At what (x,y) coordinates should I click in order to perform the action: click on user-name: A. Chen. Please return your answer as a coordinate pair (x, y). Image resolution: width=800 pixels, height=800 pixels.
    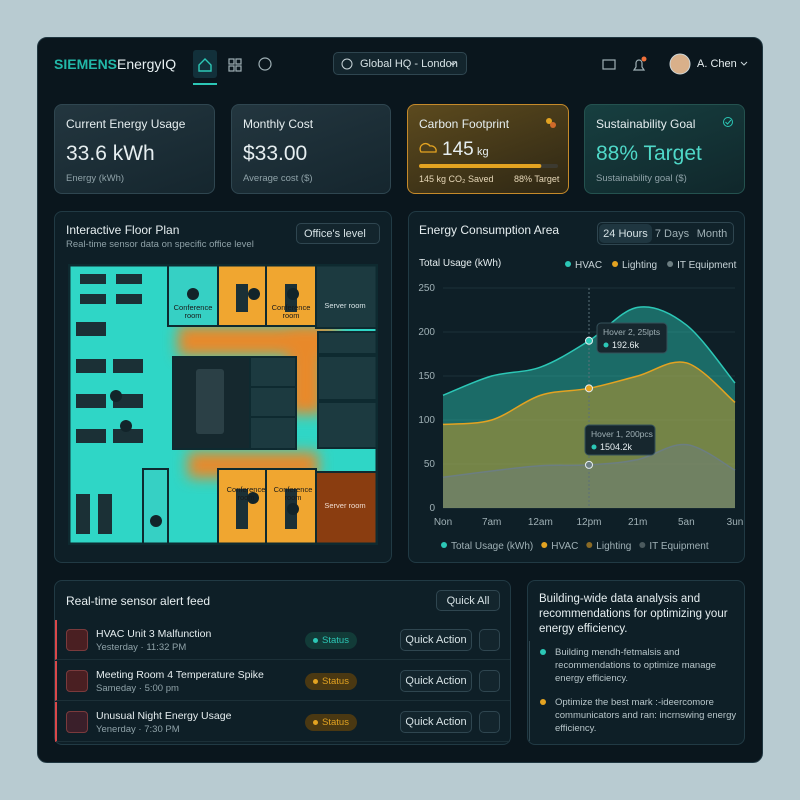
    Looking at the image, I should click on (717, 64).